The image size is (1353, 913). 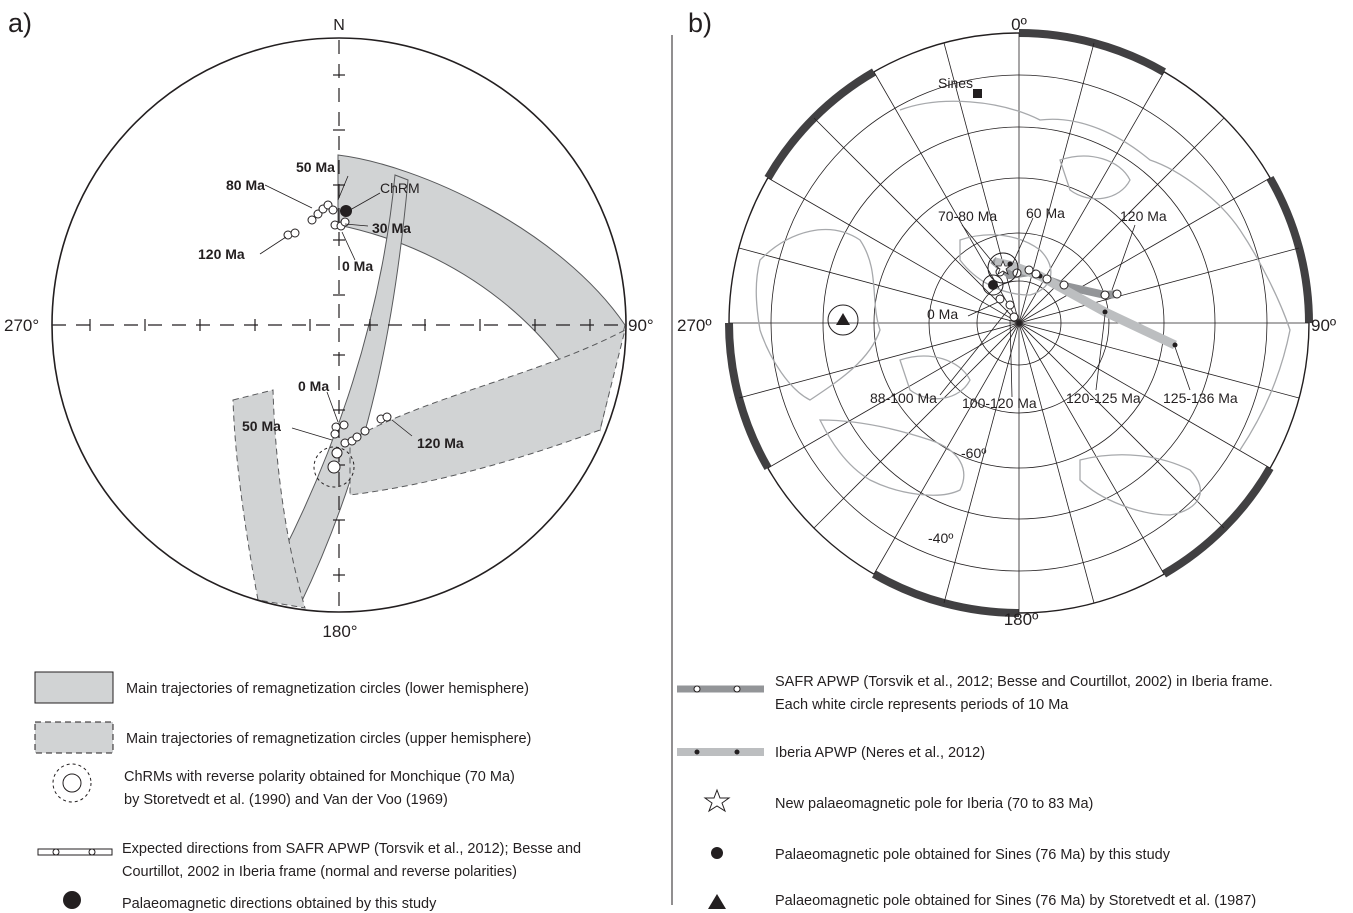 What do you see at coordinates (955, 83) in the screenshot?
I see `sines-label: Sines` at bounding box center [955, 83].